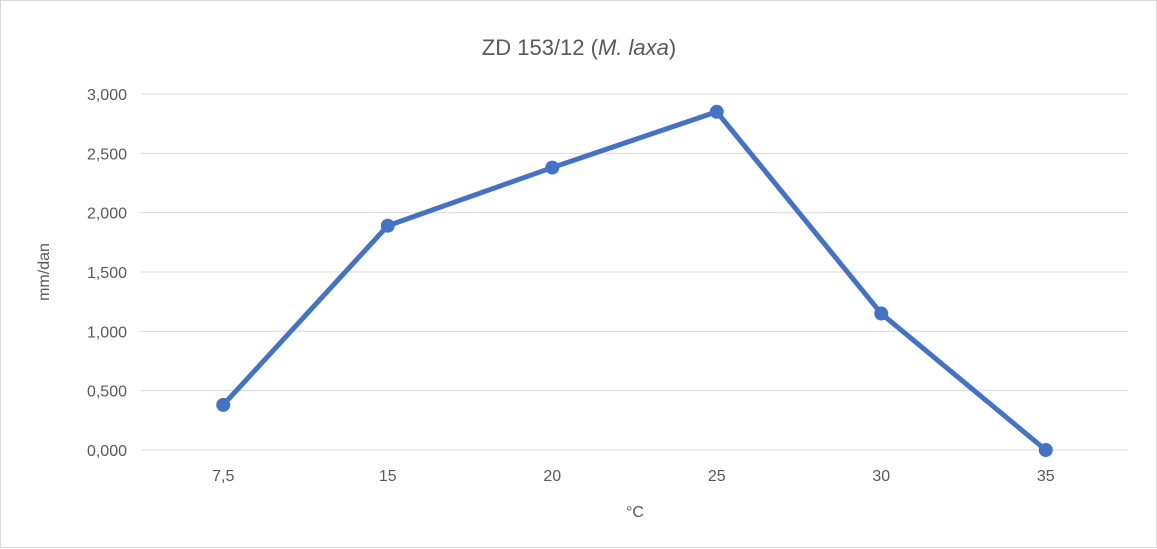 The image size is (1157, 549). What do you see at coordinates (388, 476) in the screenshot?
I see `x-tick-label: 15` at bounding box center [388, 476].